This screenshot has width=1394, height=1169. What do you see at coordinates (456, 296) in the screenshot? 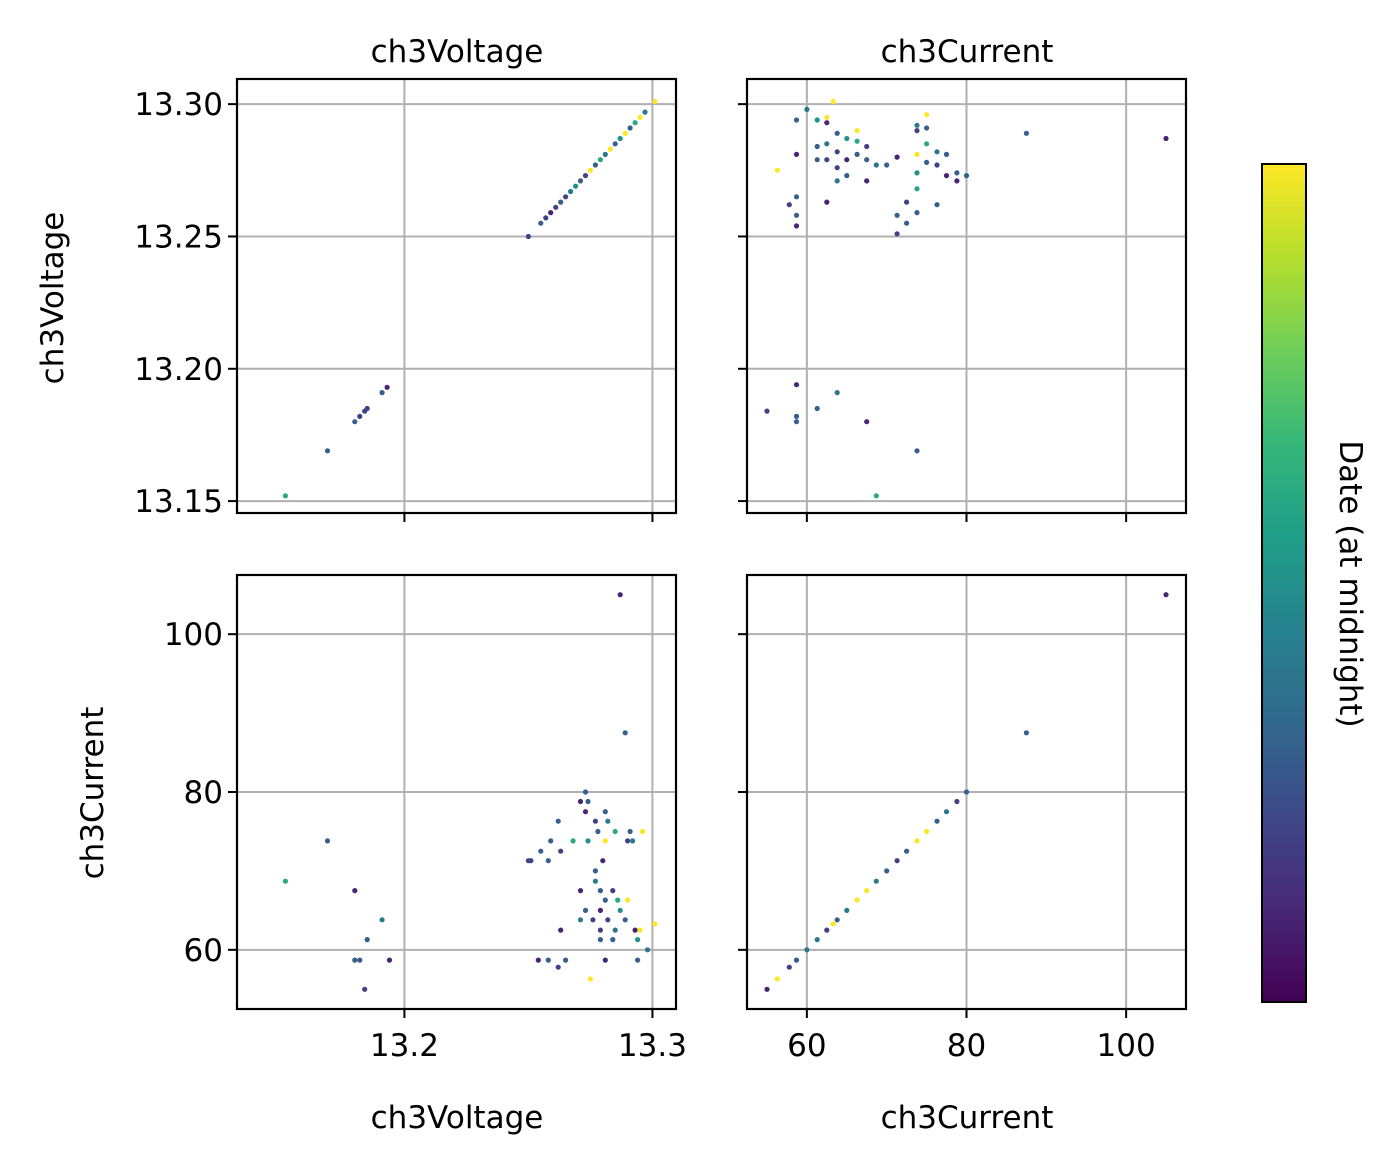
I see `axes-frame` at bounding box center [456, 296].